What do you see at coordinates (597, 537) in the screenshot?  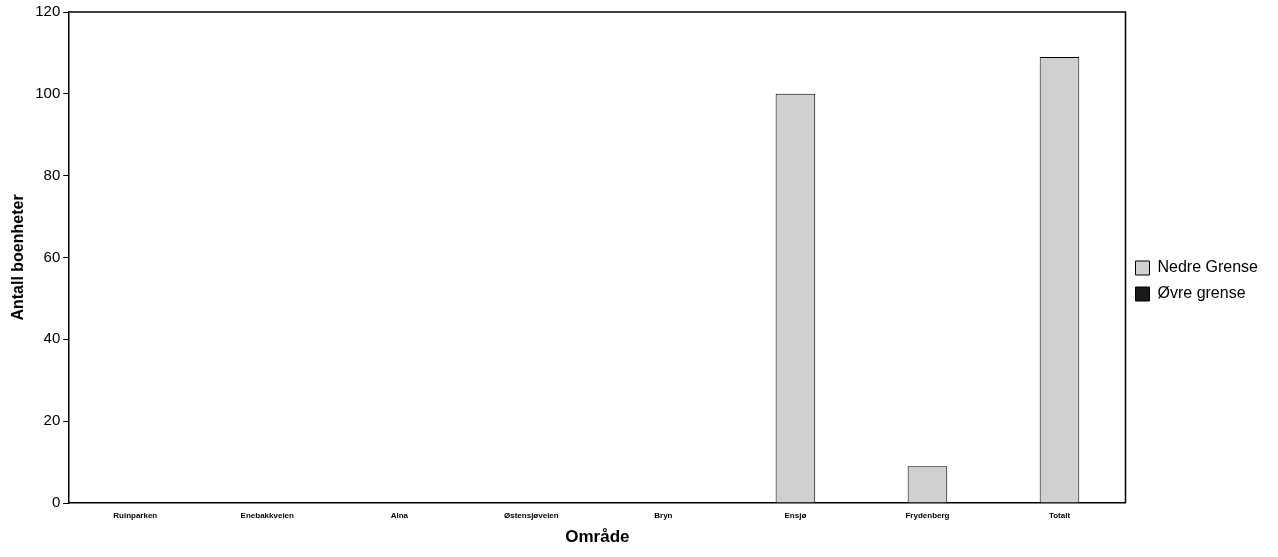 I see `x-axis-title: Område` at bounding box center [597, 537].